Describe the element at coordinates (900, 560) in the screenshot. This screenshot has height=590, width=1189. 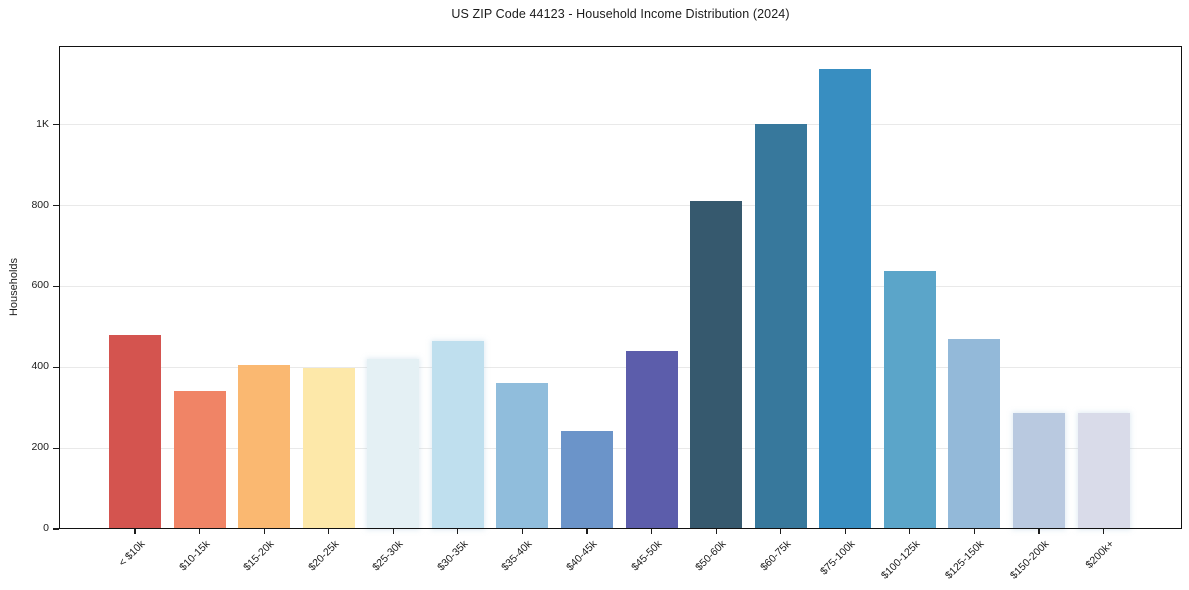
I see `x-tick-label: $100-125k` at that location.